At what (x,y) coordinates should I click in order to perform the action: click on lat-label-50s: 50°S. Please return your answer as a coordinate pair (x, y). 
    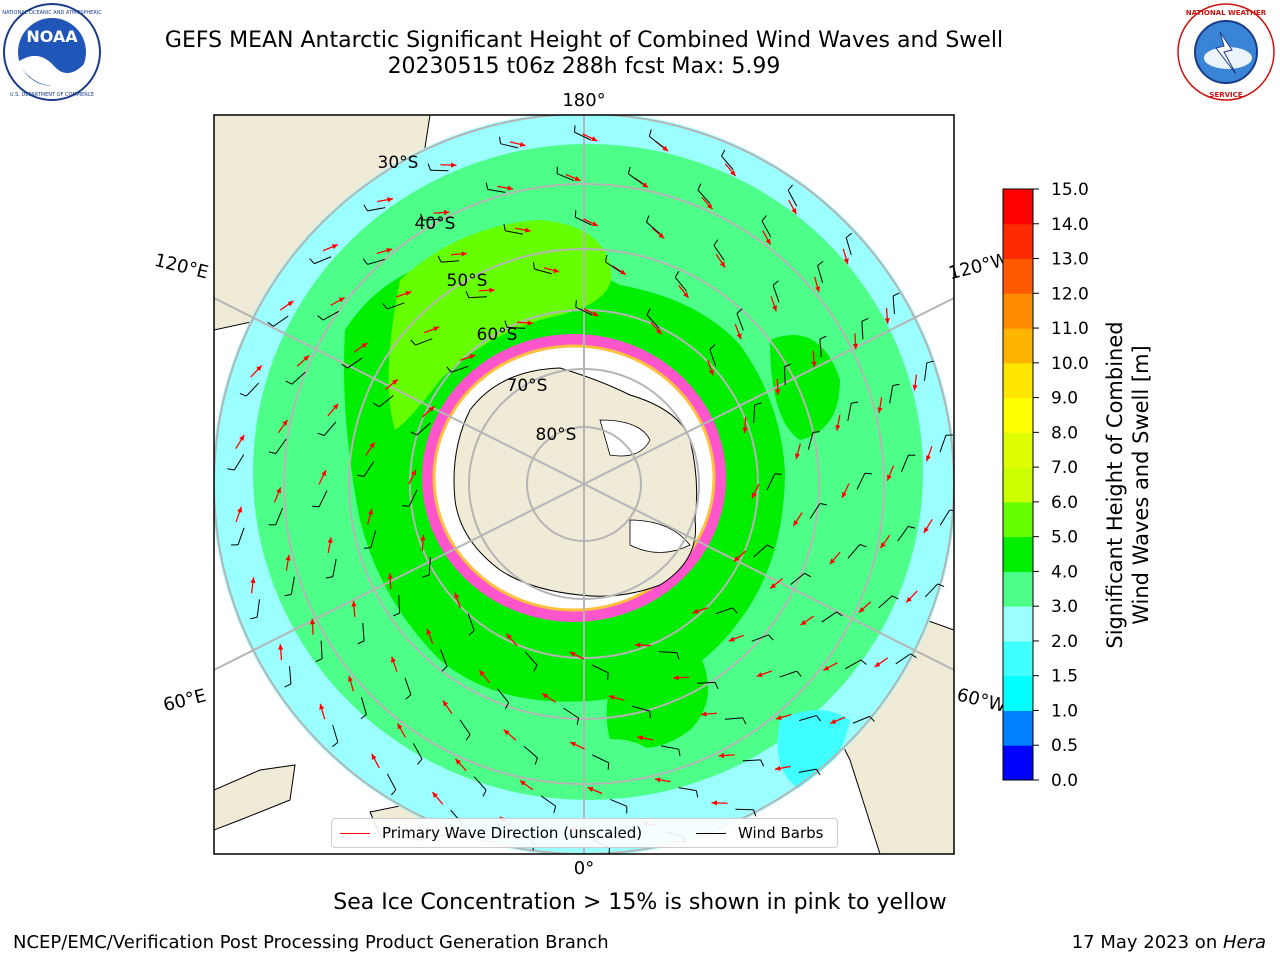
    Looking at the image, I should click on (467, 281).